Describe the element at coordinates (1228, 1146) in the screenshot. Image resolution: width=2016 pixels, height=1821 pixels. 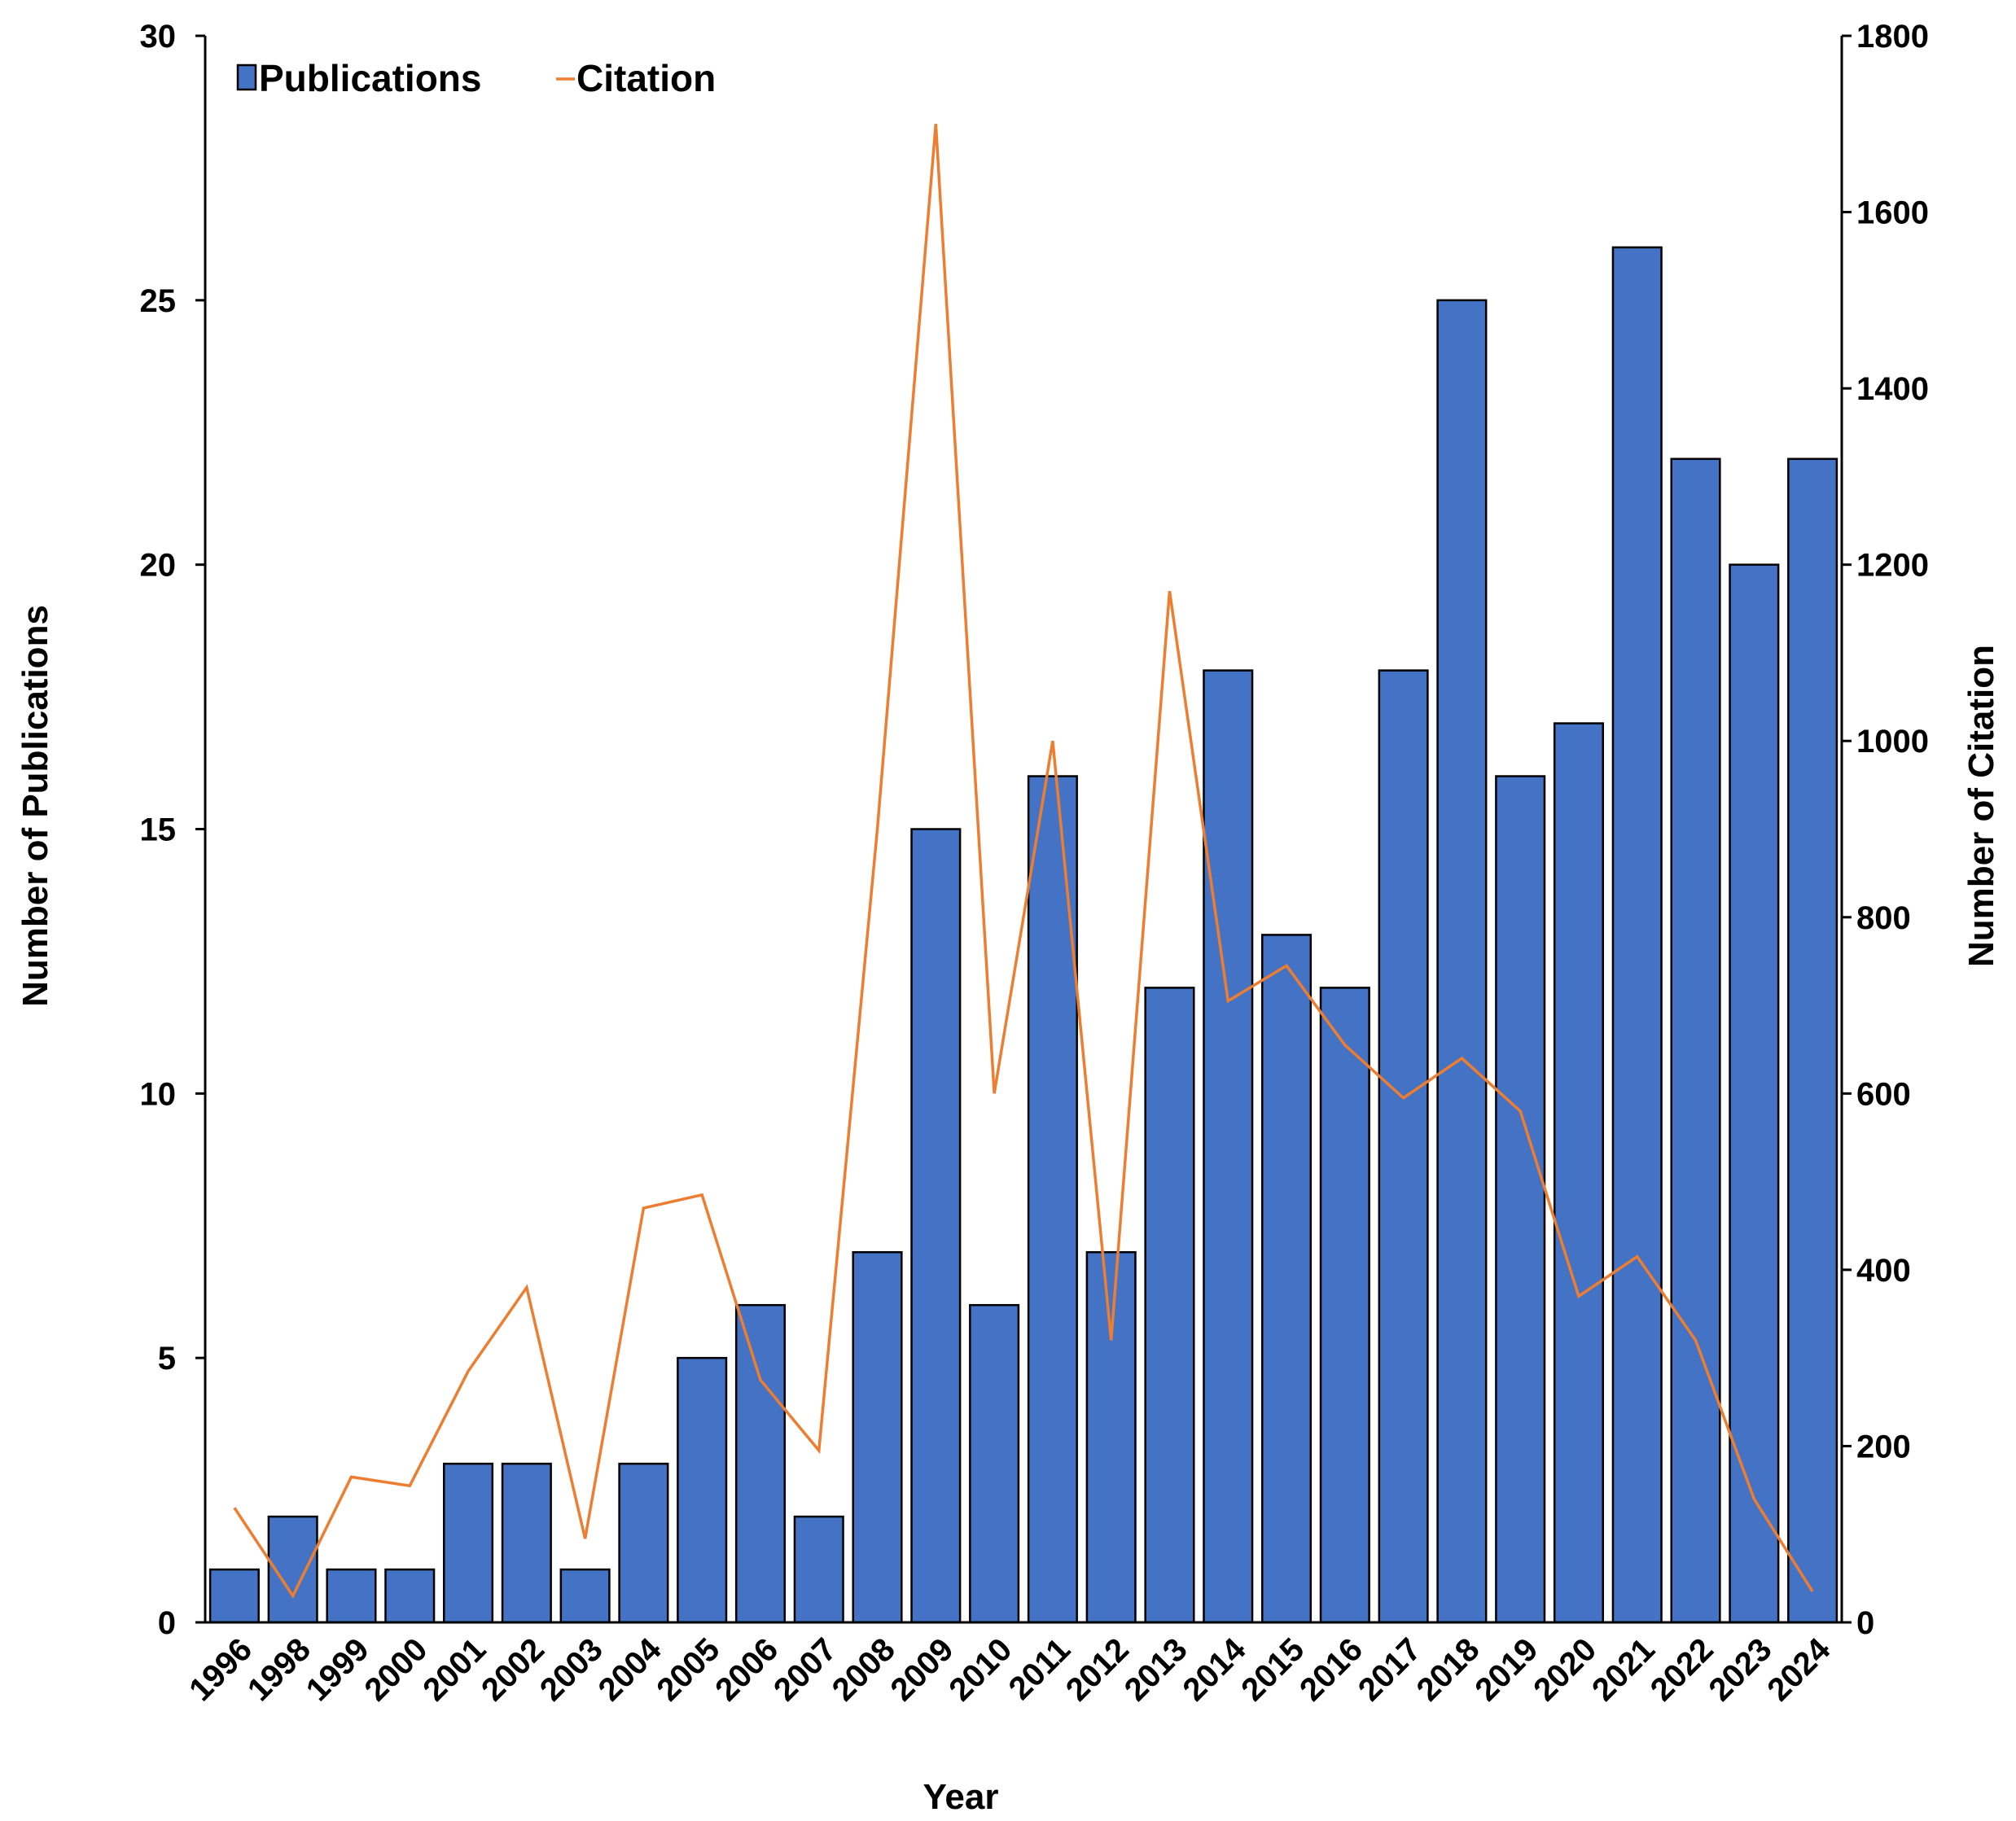
I see `bar-2014` at that location.